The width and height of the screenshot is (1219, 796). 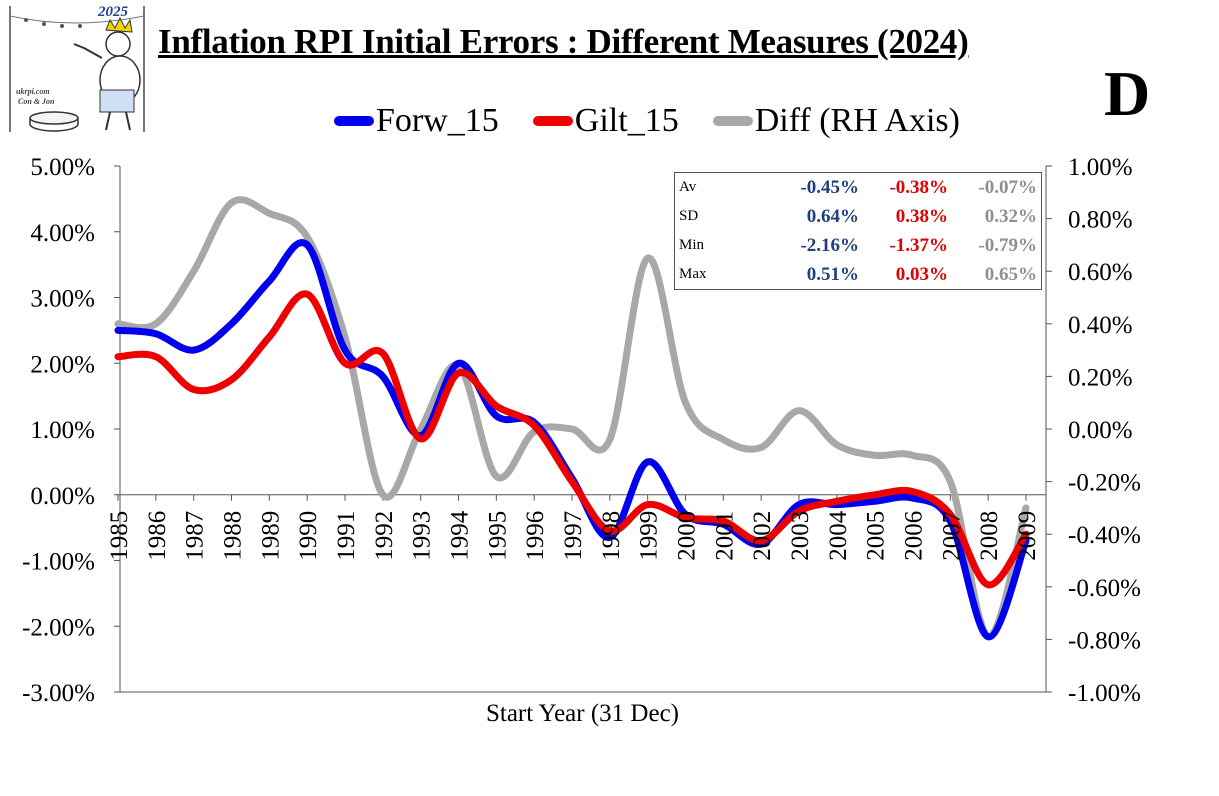 I want to click on y-tick-label: -1.00%, so click(x=58, y=562).